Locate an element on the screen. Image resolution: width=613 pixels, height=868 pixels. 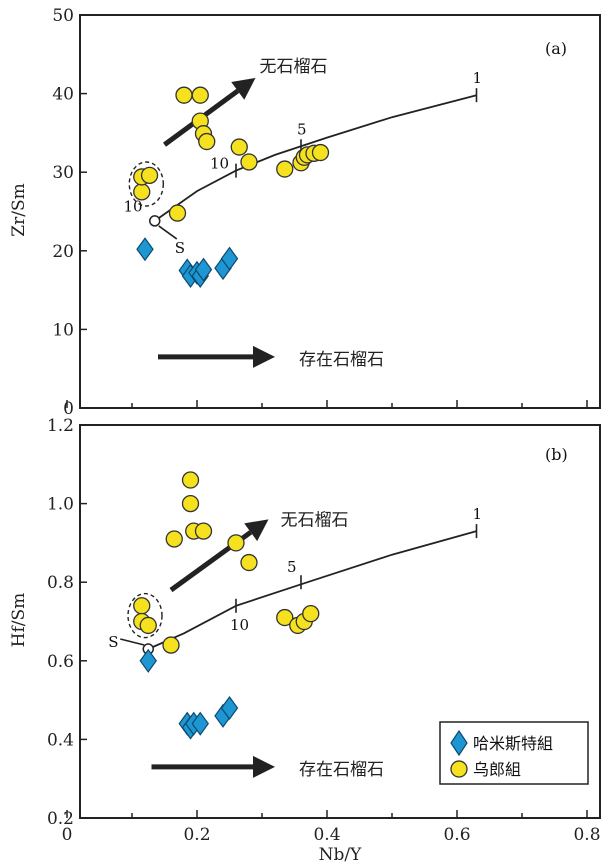
y-tick-label: 20 is located at coordinates (63, 252).